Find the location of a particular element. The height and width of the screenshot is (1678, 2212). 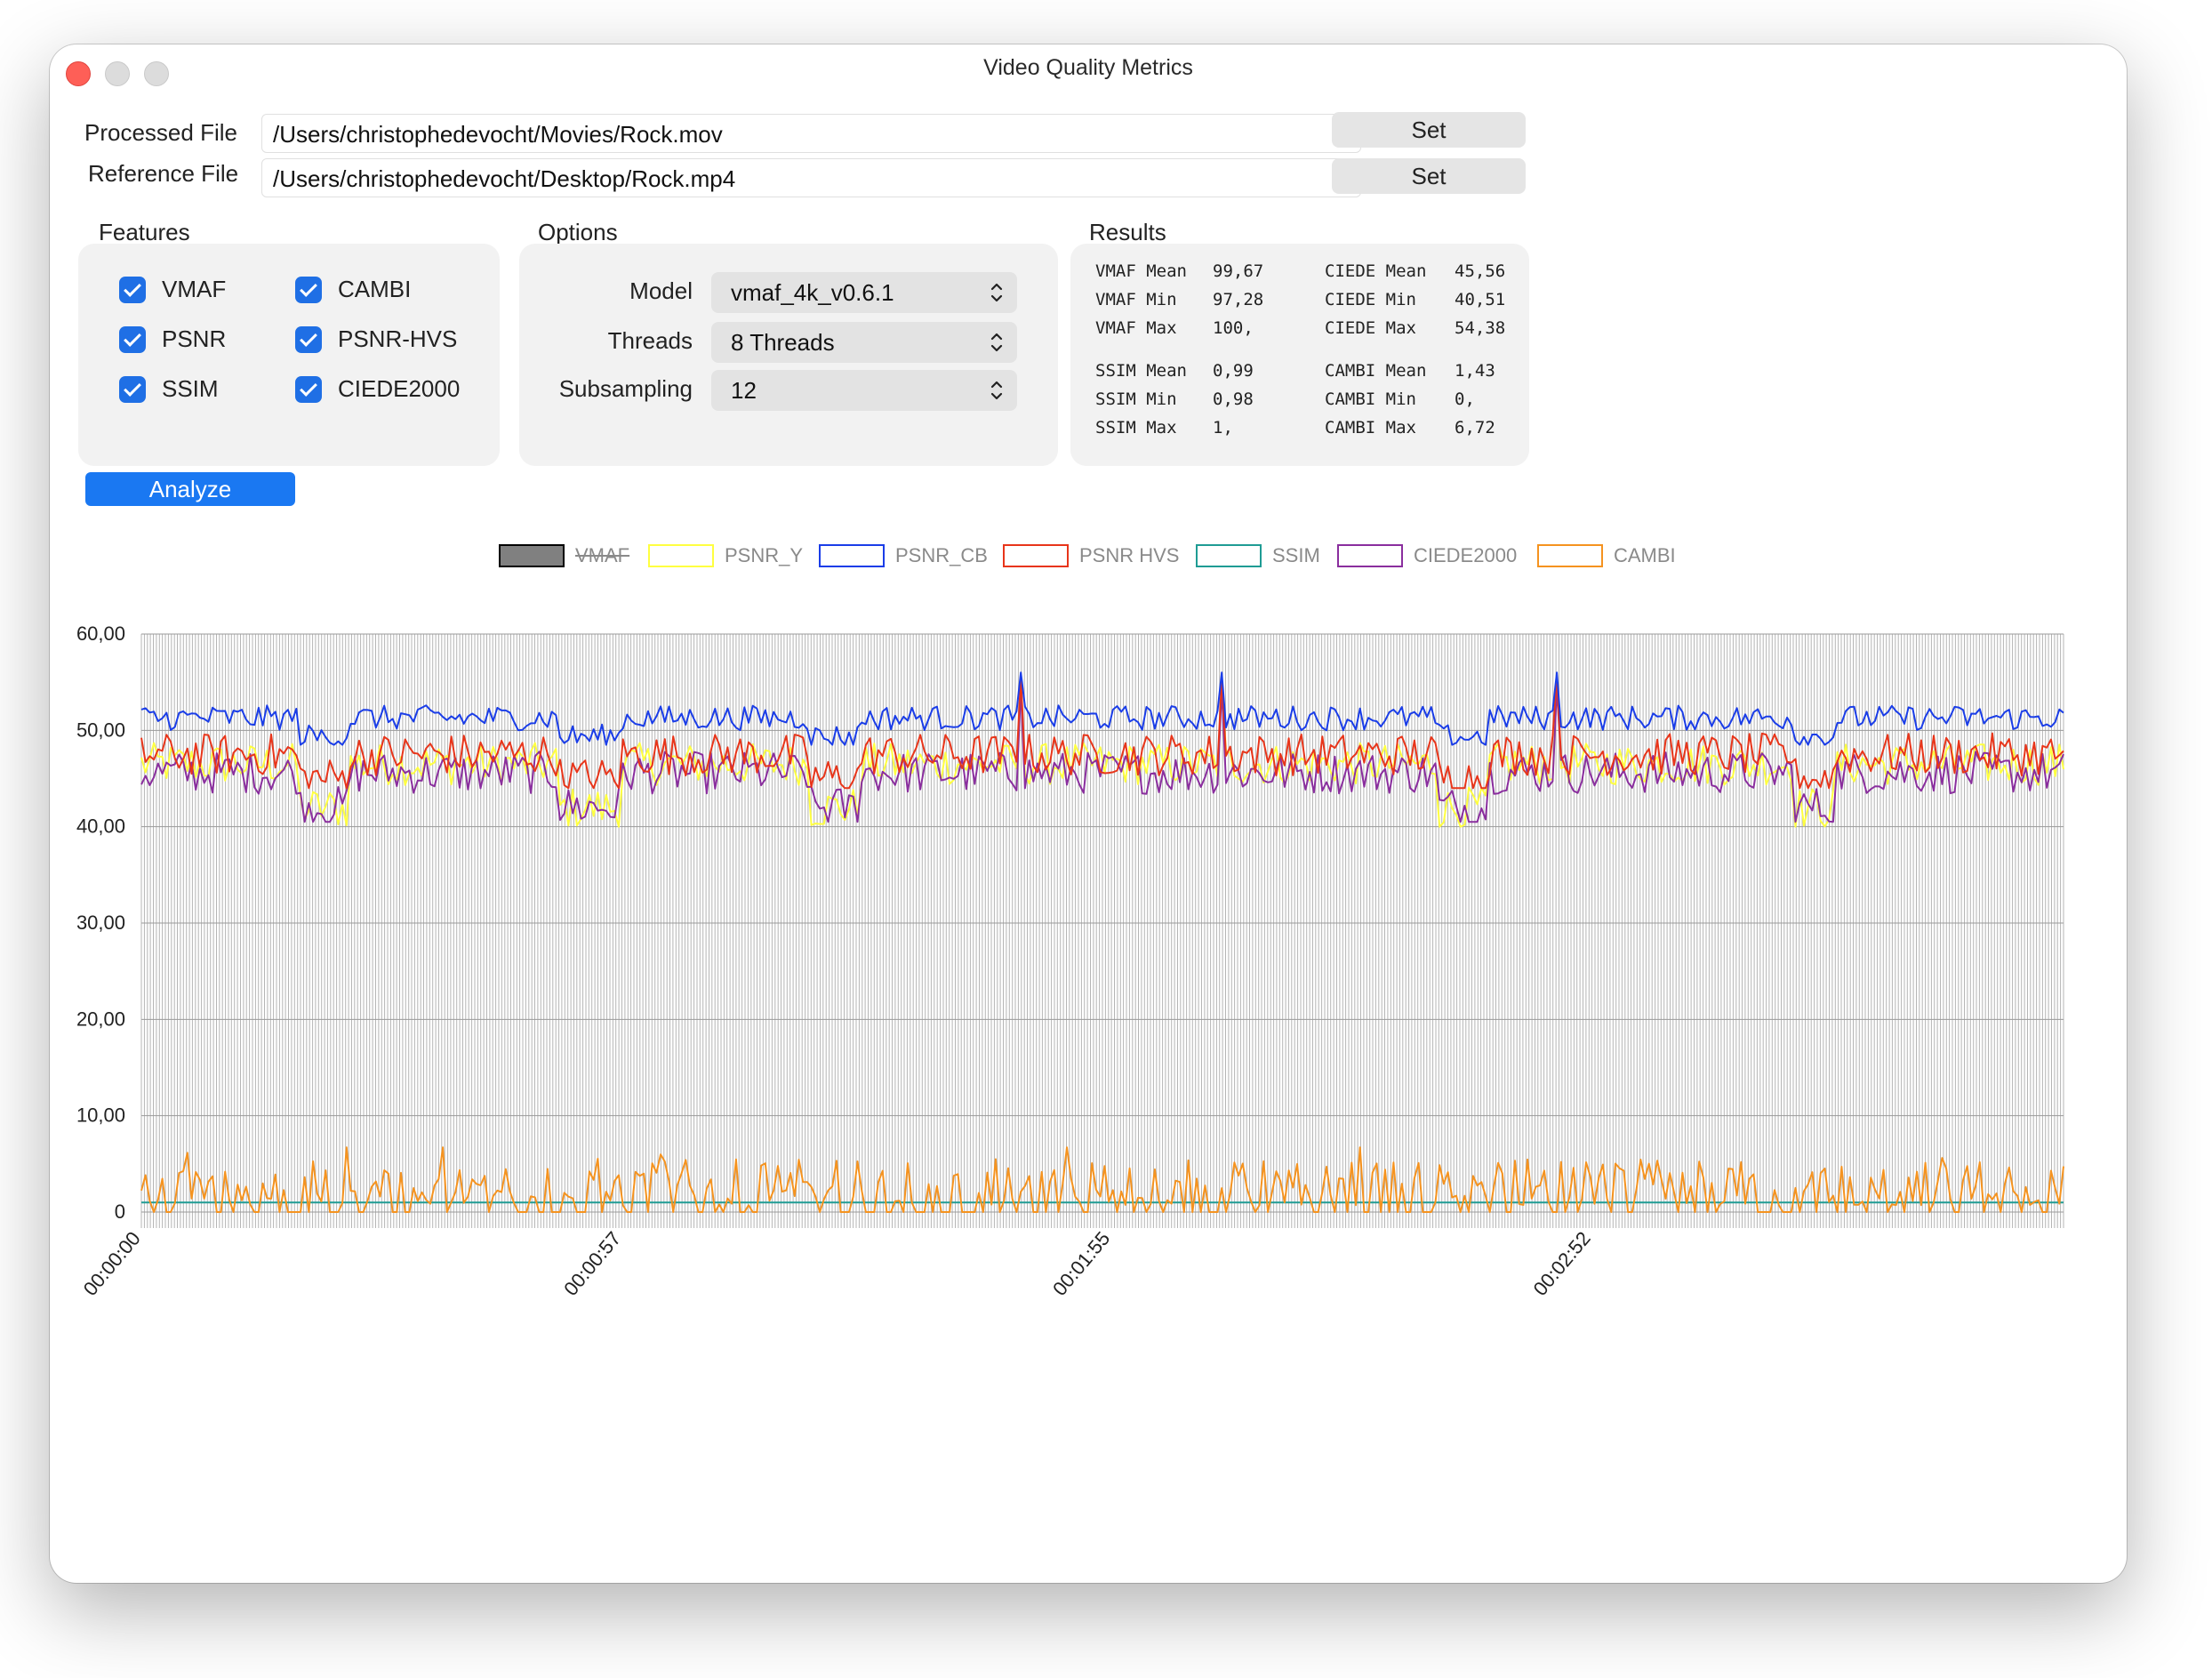

x-tick-label: 00:02:52 is located at coordinates (1562, 1263).